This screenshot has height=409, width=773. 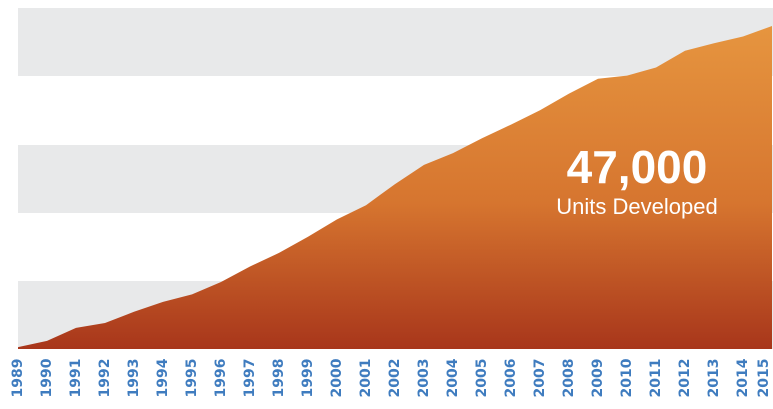 I want to click on x-tick-label: 2006, so click(x=511, y=378).